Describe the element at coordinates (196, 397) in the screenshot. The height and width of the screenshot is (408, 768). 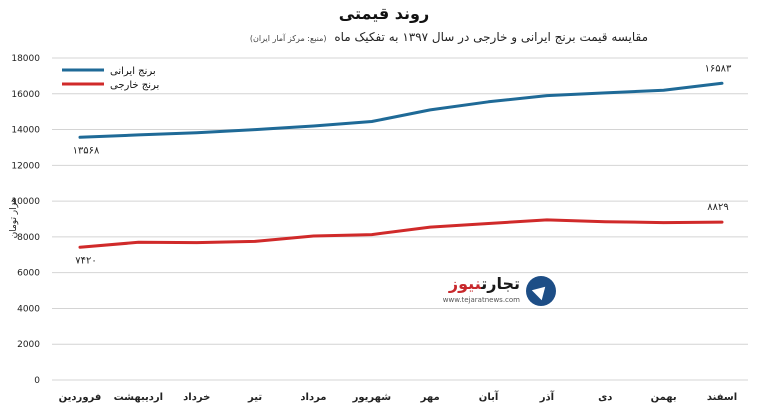
I see `x-tick-label: خرداد` at that location.